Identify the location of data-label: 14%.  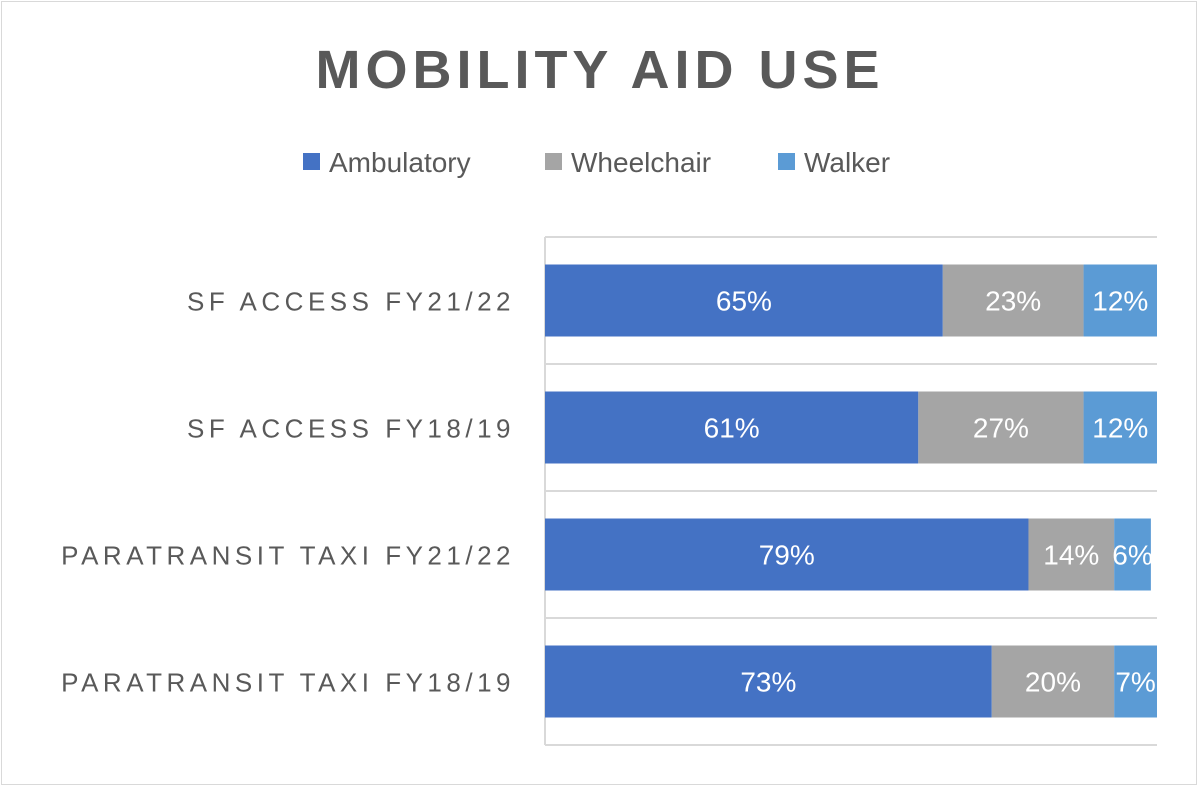
(1071, 555).